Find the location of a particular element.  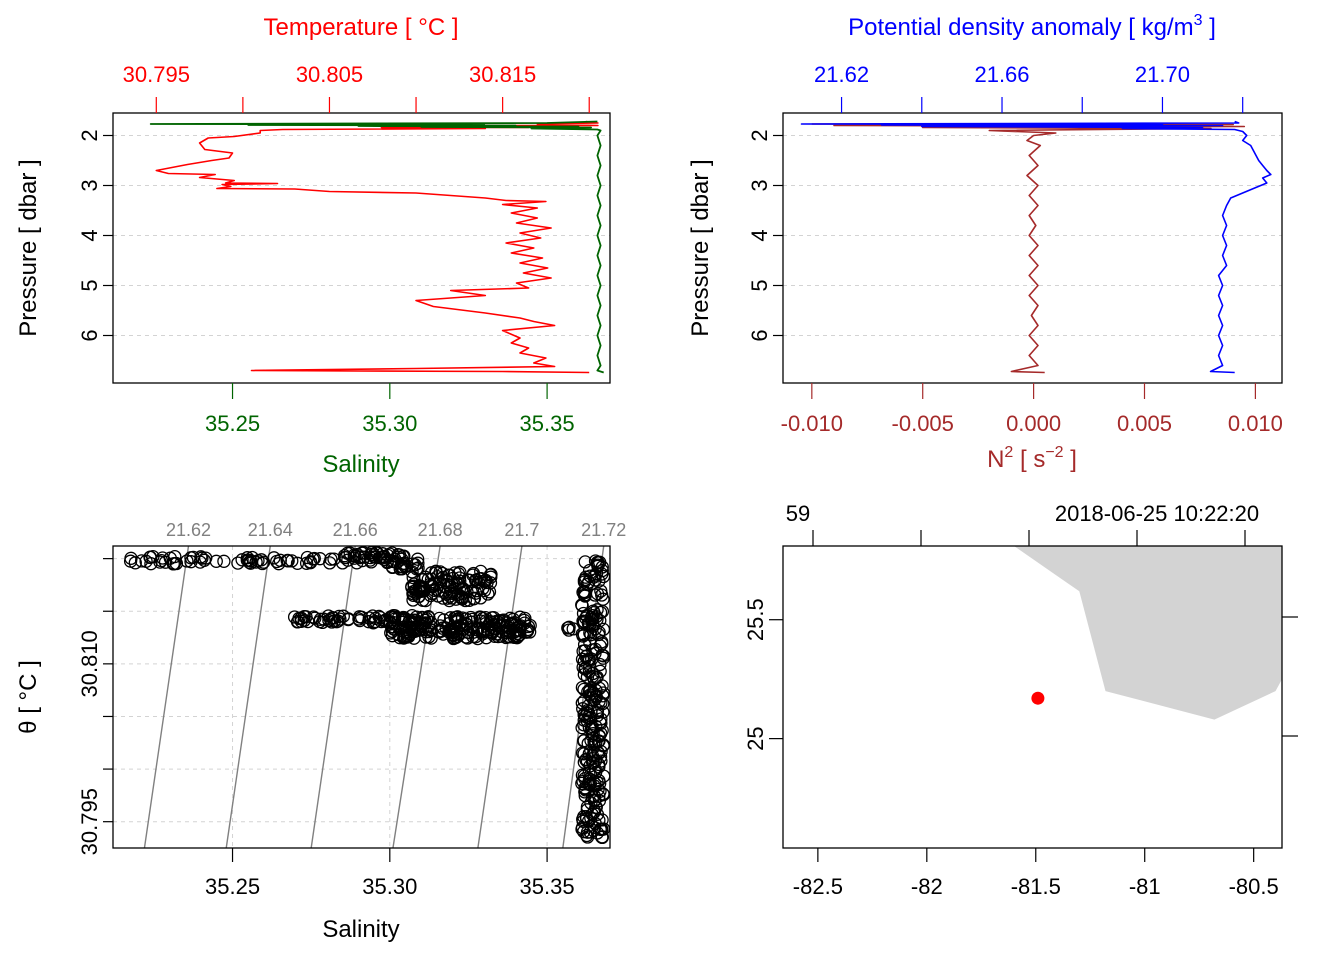

latitude-tick-label: 25.5 is located at coordinates (755, 619).